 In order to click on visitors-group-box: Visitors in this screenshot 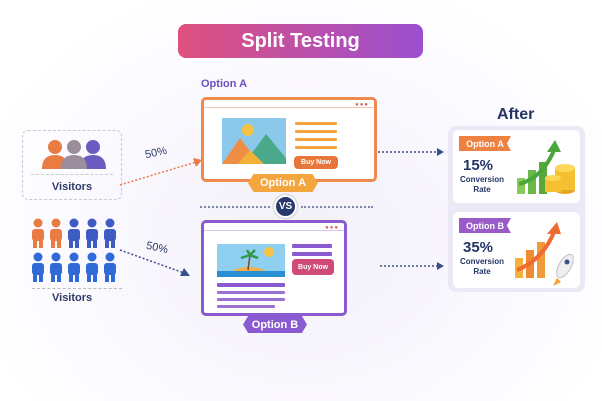, I will do `click(72, 165)`.